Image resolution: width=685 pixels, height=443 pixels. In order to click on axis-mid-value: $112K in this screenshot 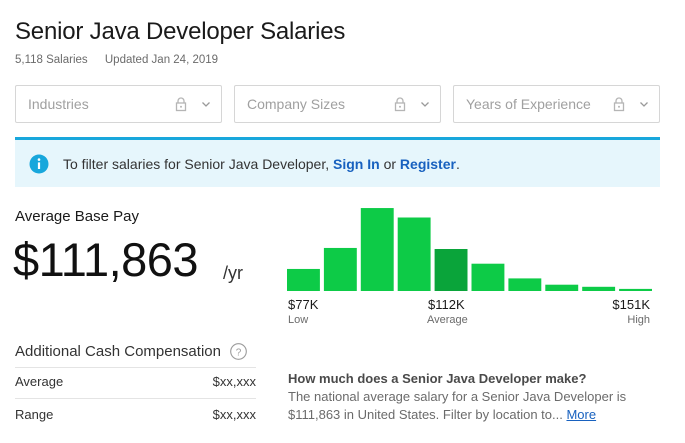, I will do `click(446, 304)`.